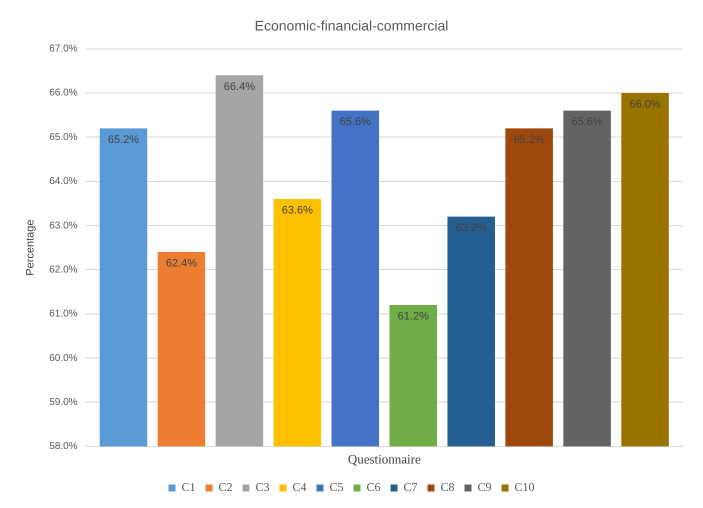 Image resolution: width=703 pixels, height=508 pixels. I want to click on y-tick-label: 58.0%, so click(63, 446).